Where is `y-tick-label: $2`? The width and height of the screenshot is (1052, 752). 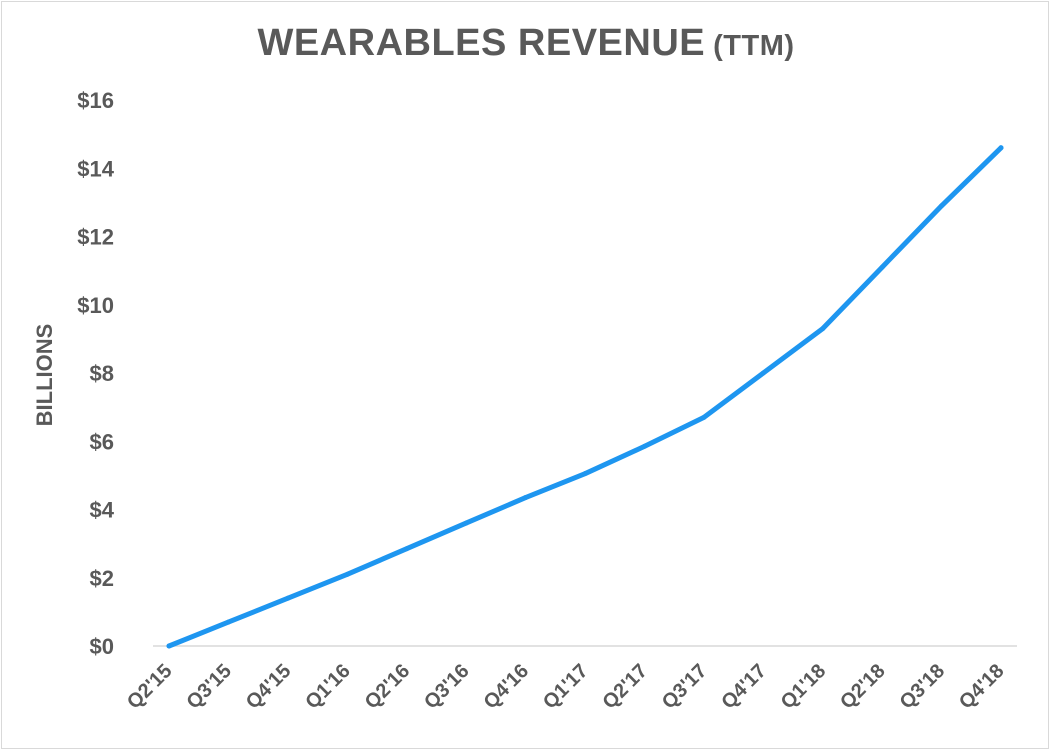
y-tick-label: $2 is located at coordinates (102, 578).